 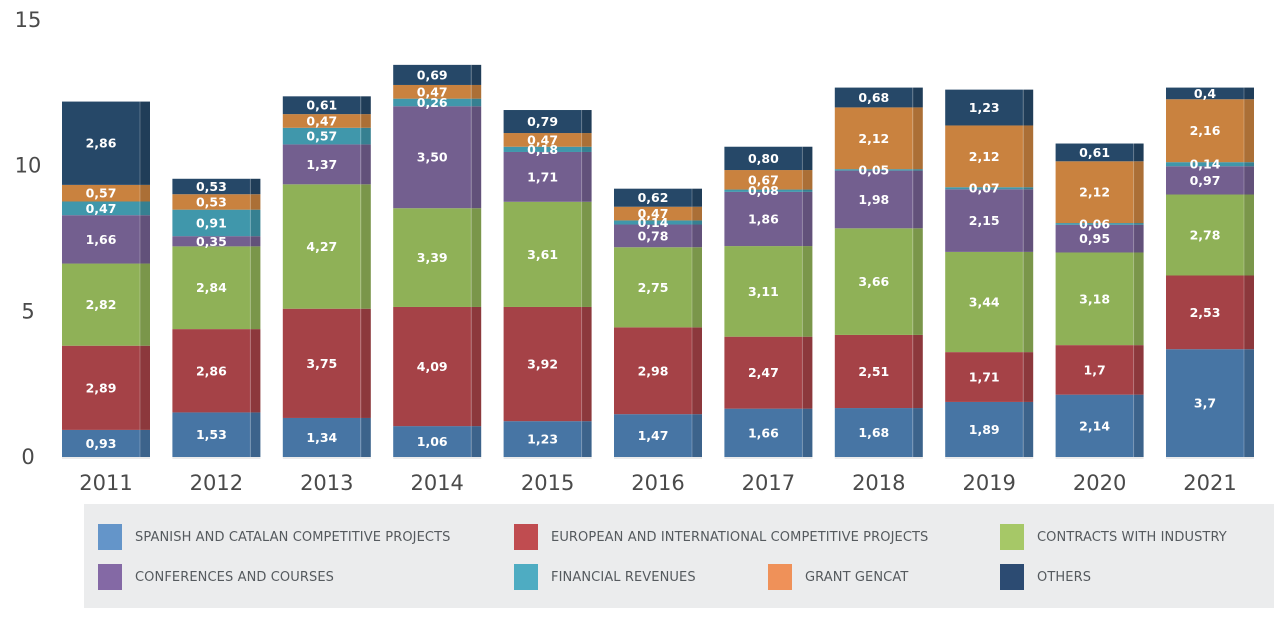 I want to click on data-label: 1,34, so click(x=321, y=437).